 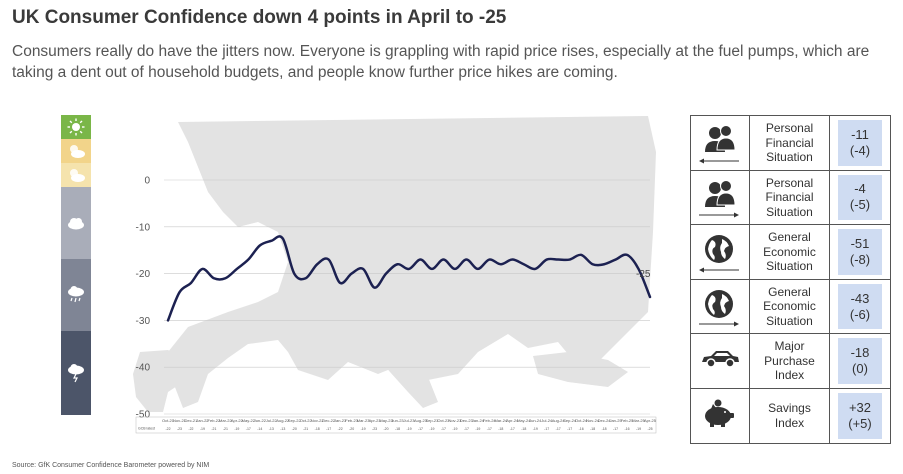 I want to click on index-value-box: -43 (-6), so click(x=860, y=306).